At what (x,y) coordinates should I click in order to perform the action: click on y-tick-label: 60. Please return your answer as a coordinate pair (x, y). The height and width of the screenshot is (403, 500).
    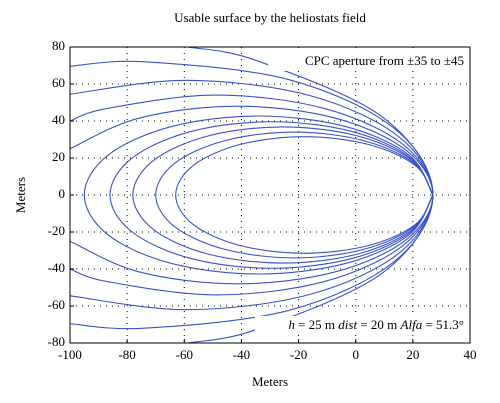
    Looking at the image, I should click on (58, 82).